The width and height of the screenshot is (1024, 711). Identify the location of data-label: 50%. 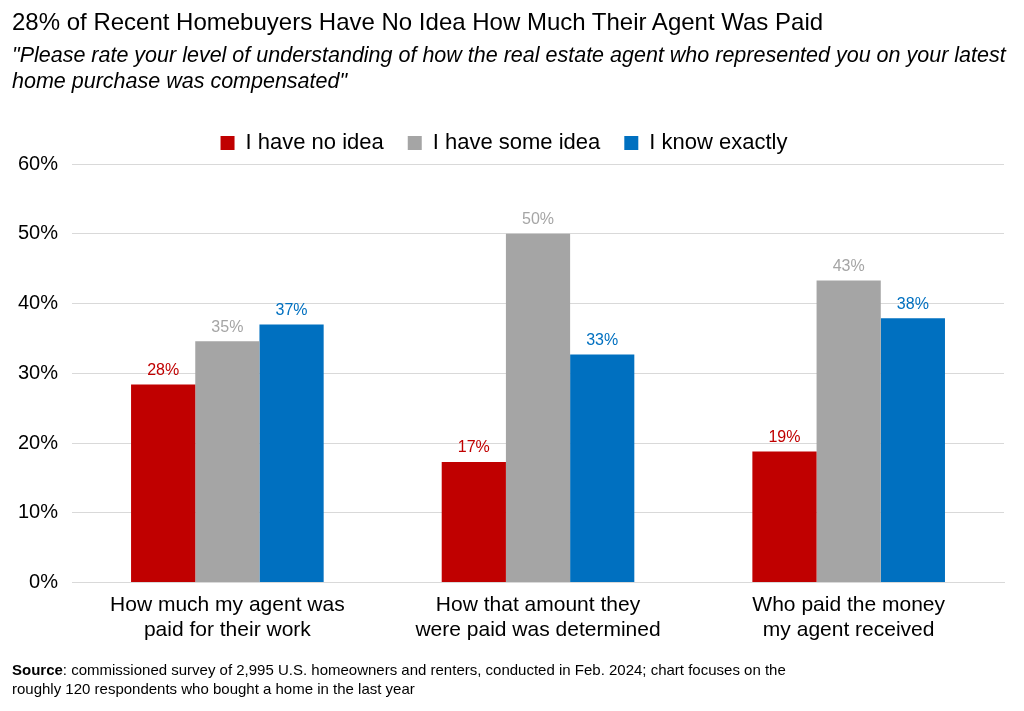
(538, 219).